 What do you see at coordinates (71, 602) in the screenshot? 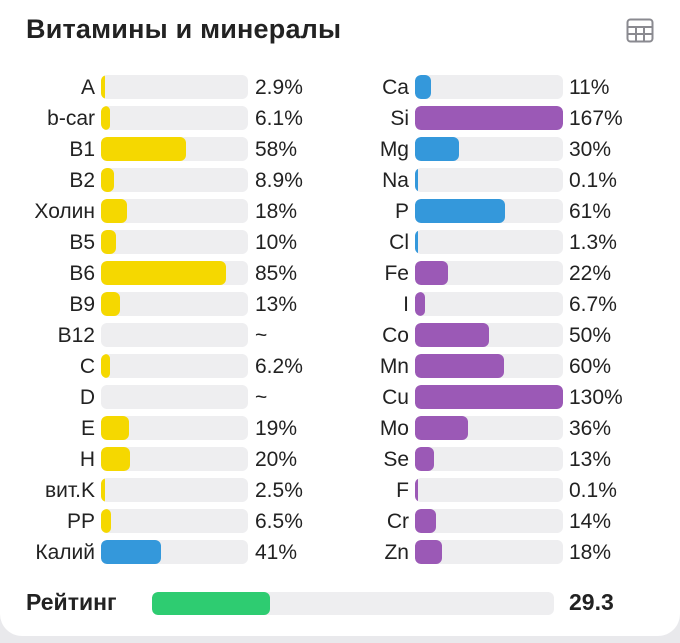
I see `rating-label: Рейтинг` at bounding box center [71, 602].